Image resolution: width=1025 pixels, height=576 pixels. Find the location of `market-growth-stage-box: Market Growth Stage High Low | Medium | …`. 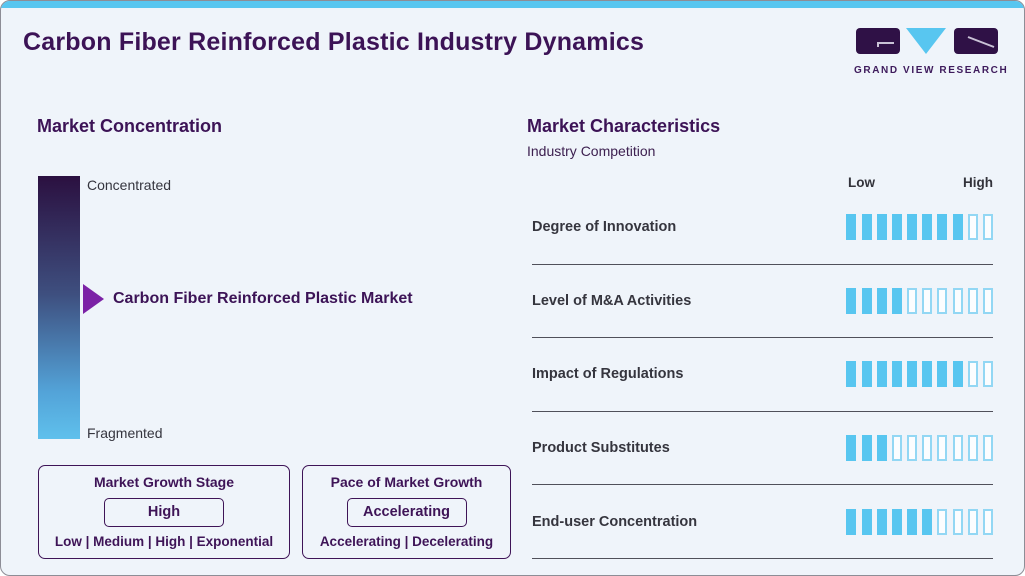

market-growth-stage-box: Market Growth Stage High Low | Medium | … is located at coordinates (164, 512).